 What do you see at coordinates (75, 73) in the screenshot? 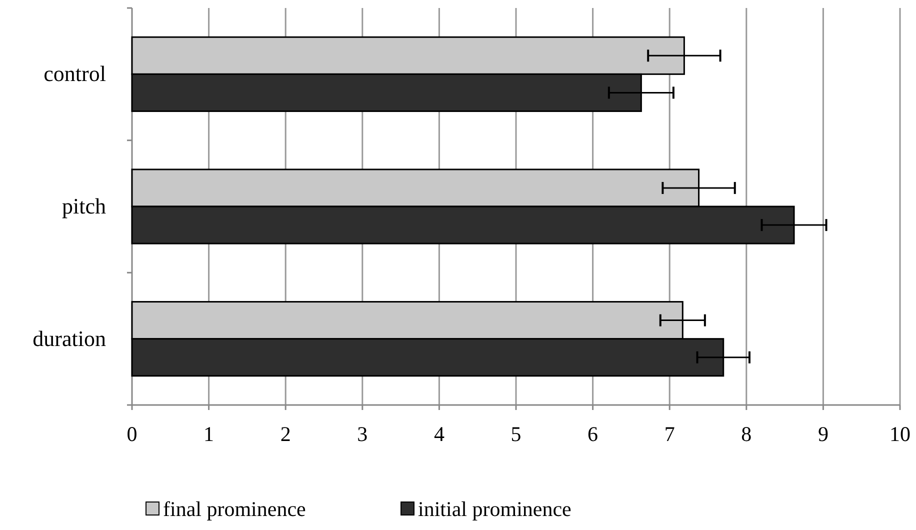
I see `y-tick-label: control` at bounding box center [75, 73].